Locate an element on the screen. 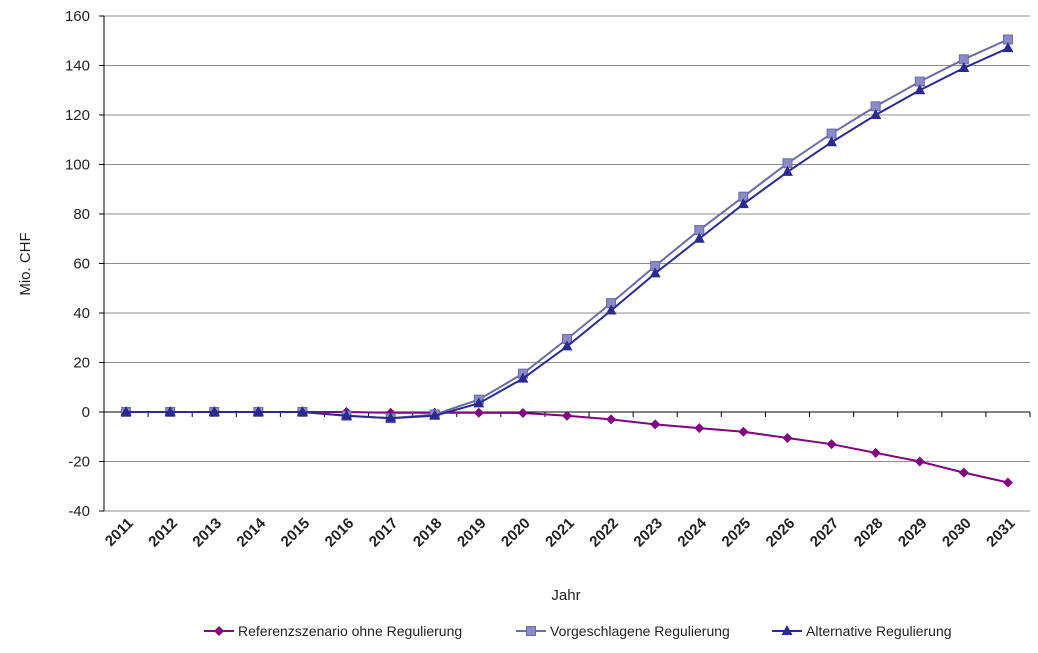 Image resolution: width=1038 pixels, height=653 pixels. x-tick-label: 2023 is located at coordinates (648, 533).